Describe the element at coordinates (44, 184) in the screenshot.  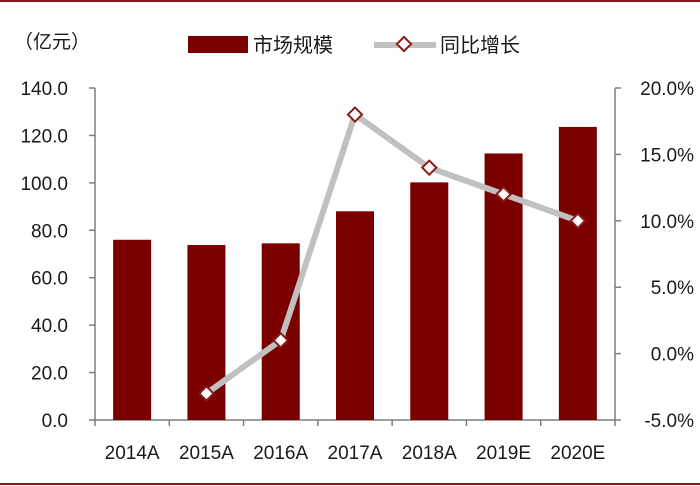
I see `left-tick-label: 100.0` at that location.